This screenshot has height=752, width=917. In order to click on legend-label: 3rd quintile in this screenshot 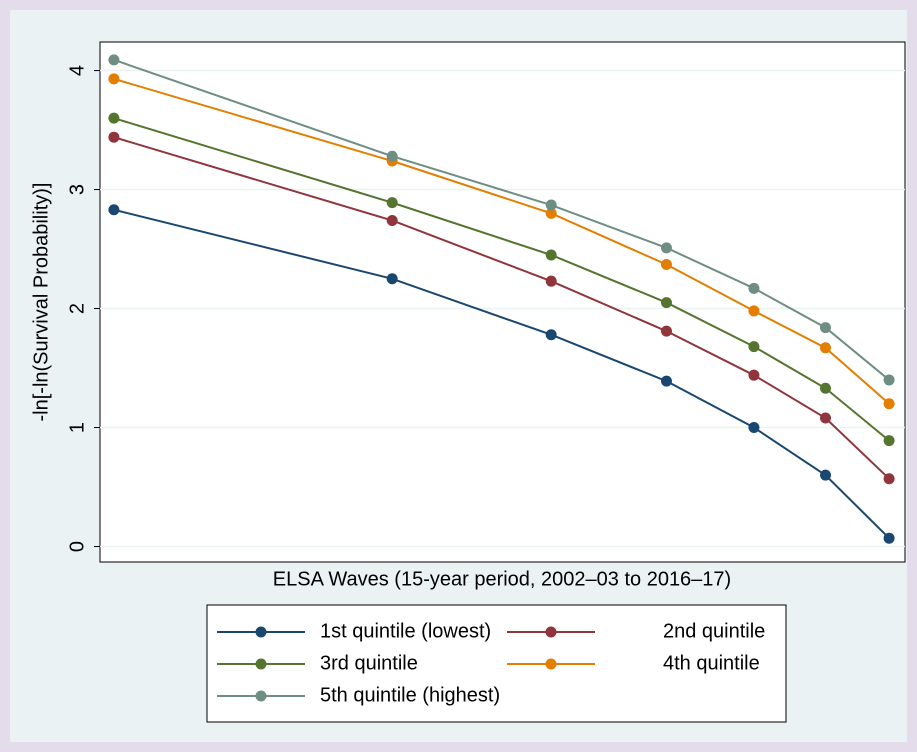, I will do `click(369, 663)`.